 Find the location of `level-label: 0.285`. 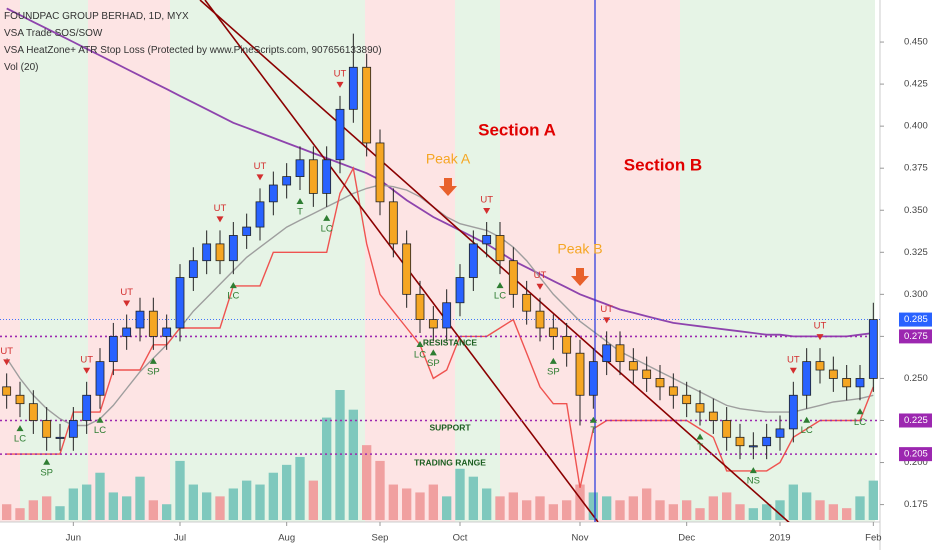

level-label: 0.285 is located at coordinates (916, 319).